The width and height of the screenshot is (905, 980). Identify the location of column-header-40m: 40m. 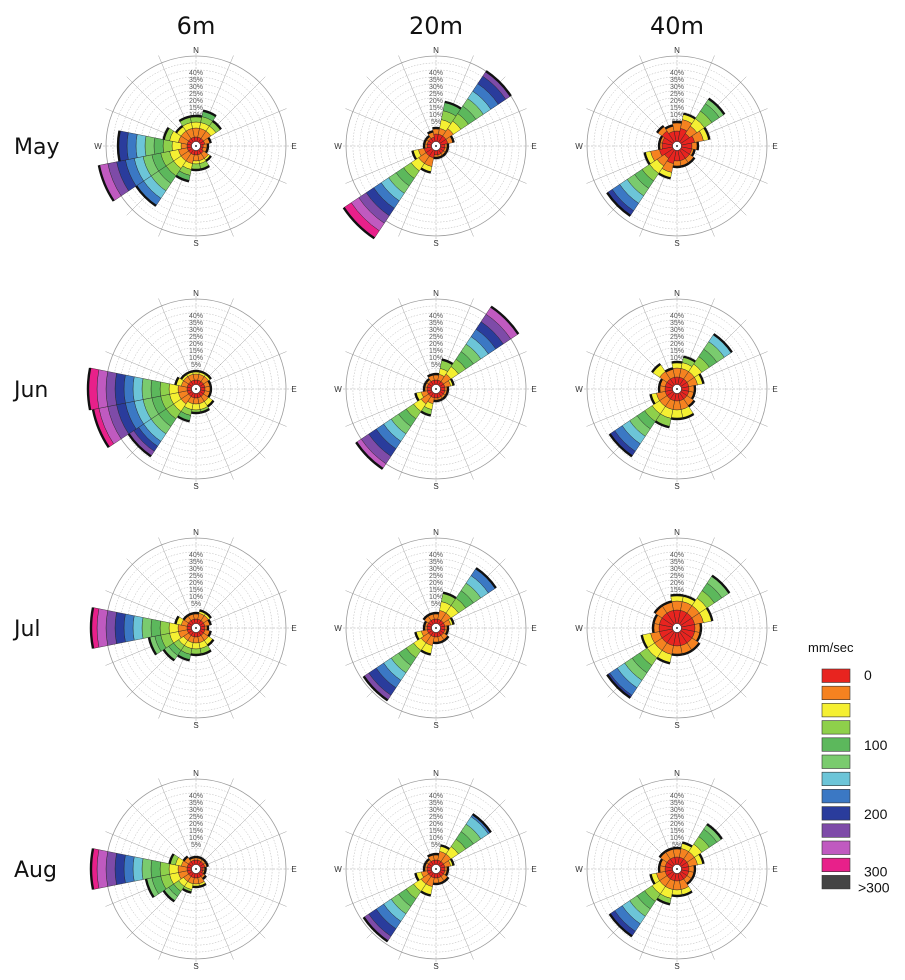
(677, 26).